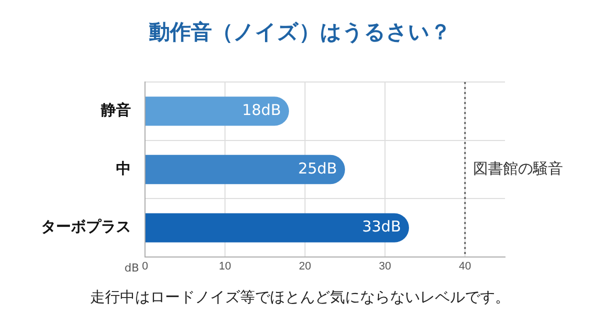  I want to click on x-tick-label: 10, so click(225, 266).